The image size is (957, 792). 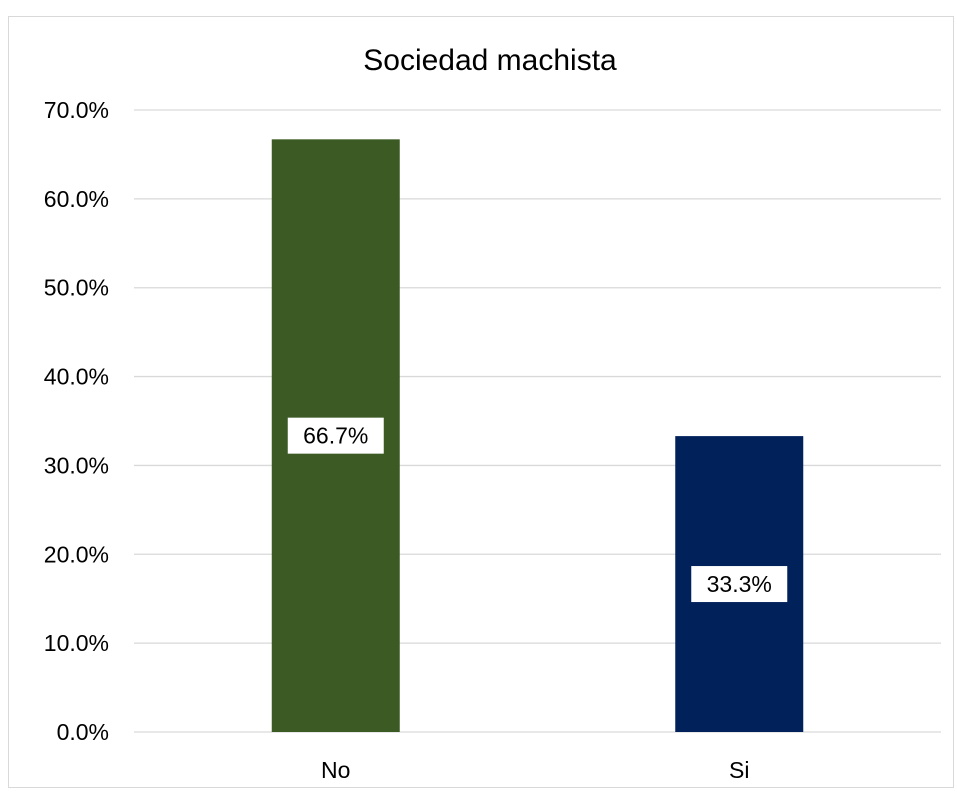 What do you see at coordinates (76, 643) in the screenshot?
I see `y-tick-label: 10.0%` at bounding box center [76, 643].